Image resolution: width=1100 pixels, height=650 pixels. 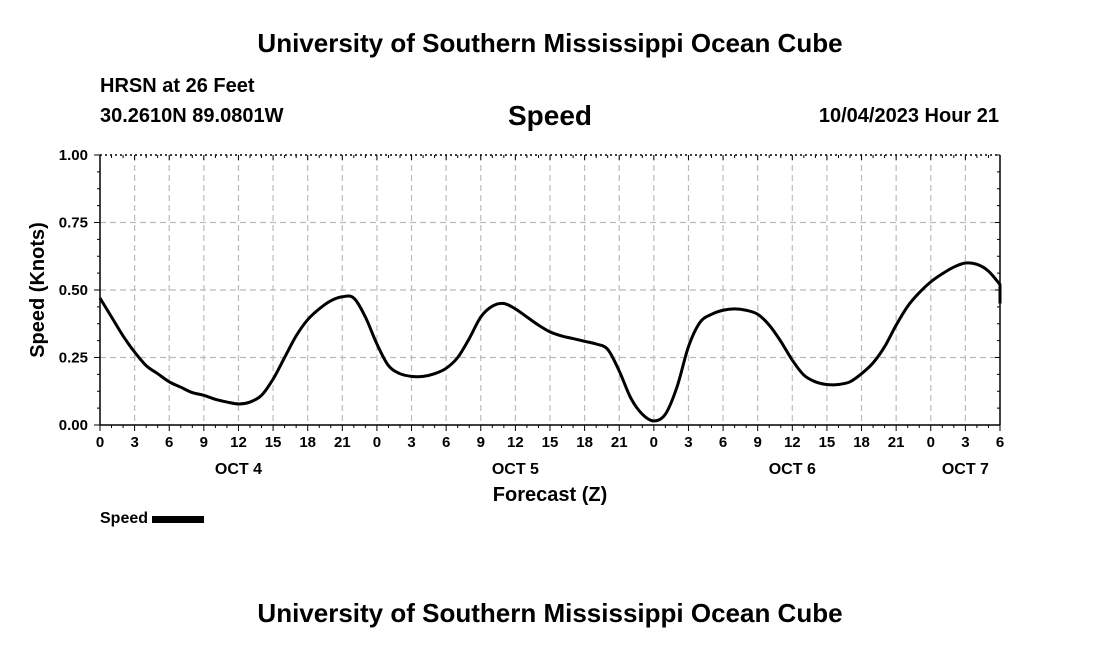 I want to click on date-label: 10/04/2023 Hour 21, so click(x=908, y=116).